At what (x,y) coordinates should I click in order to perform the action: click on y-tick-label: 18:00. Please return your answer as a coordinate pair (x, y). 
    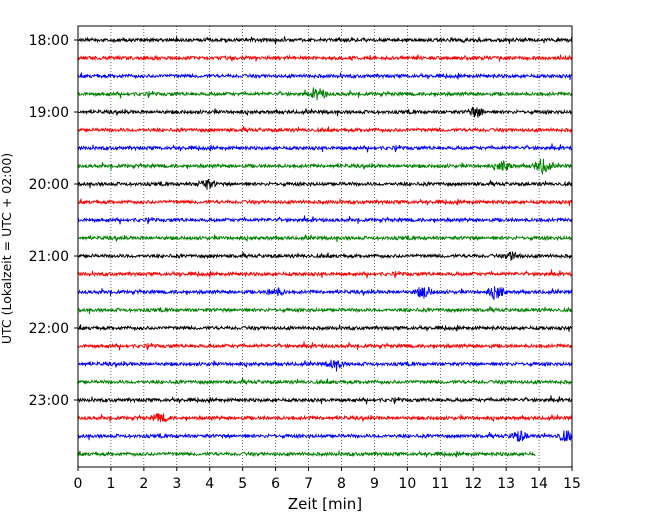
    Looking at the image, I should click on (49, 41).